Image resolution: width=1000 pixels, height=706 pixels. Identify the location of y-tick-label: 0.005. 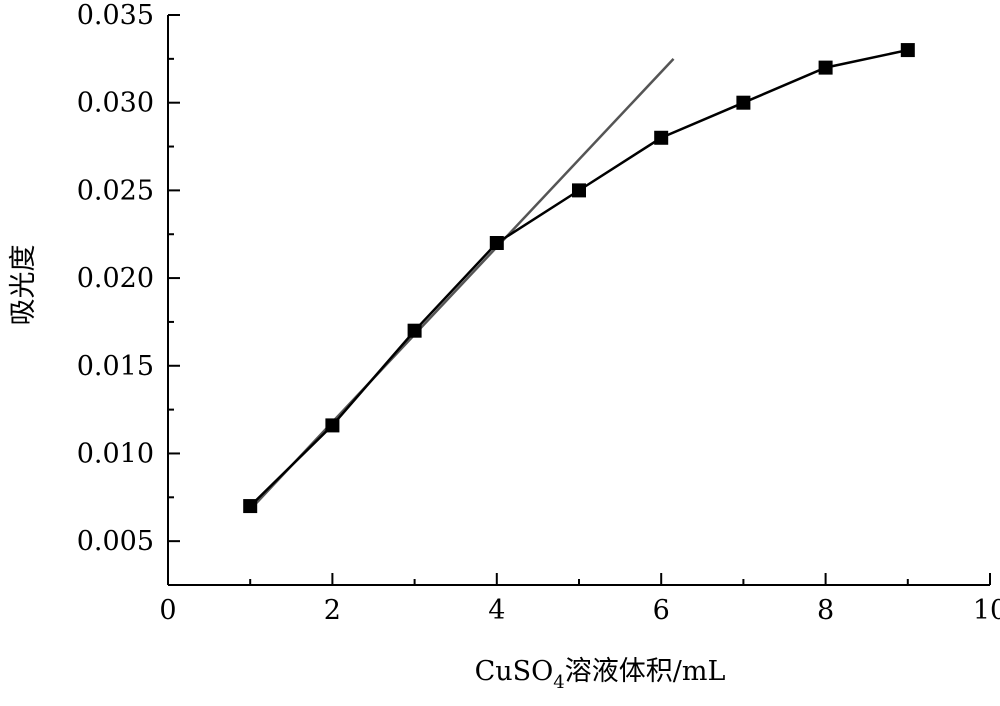
(115, 541).